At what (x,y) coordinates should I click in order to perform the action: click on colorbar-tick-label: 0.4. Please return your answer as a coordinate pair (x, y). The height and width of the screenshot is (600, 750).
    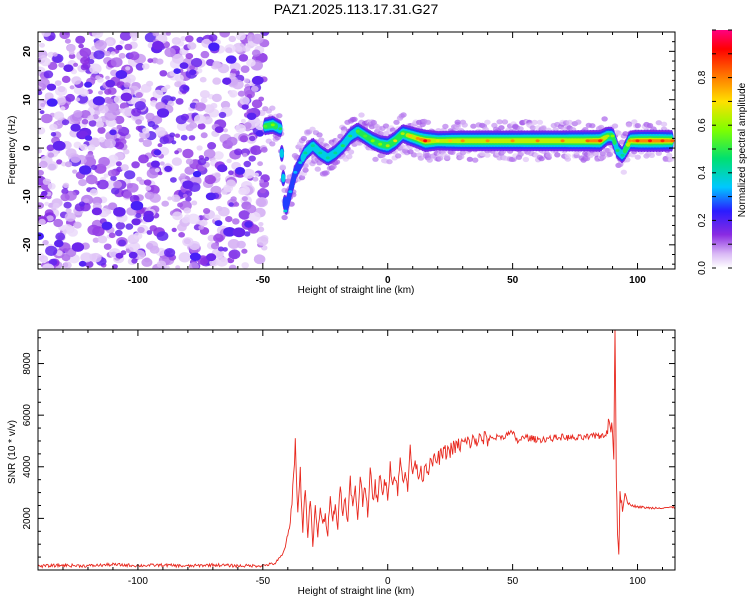
    Looking at the image, I should click on (702, 172).